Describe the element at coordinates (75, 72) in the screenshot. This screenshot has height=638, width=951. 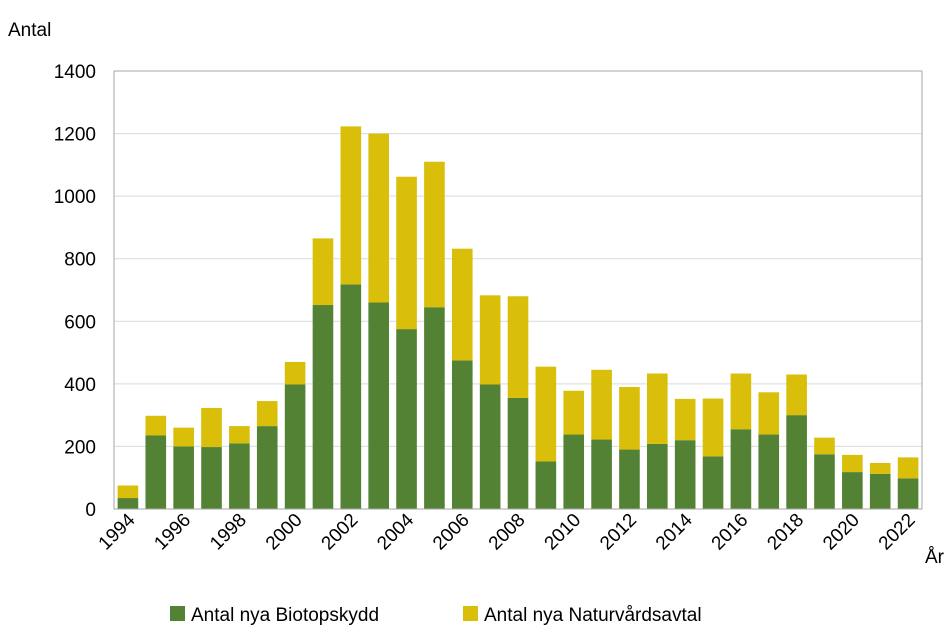
I see `y-tick-label: 1400` at that location.